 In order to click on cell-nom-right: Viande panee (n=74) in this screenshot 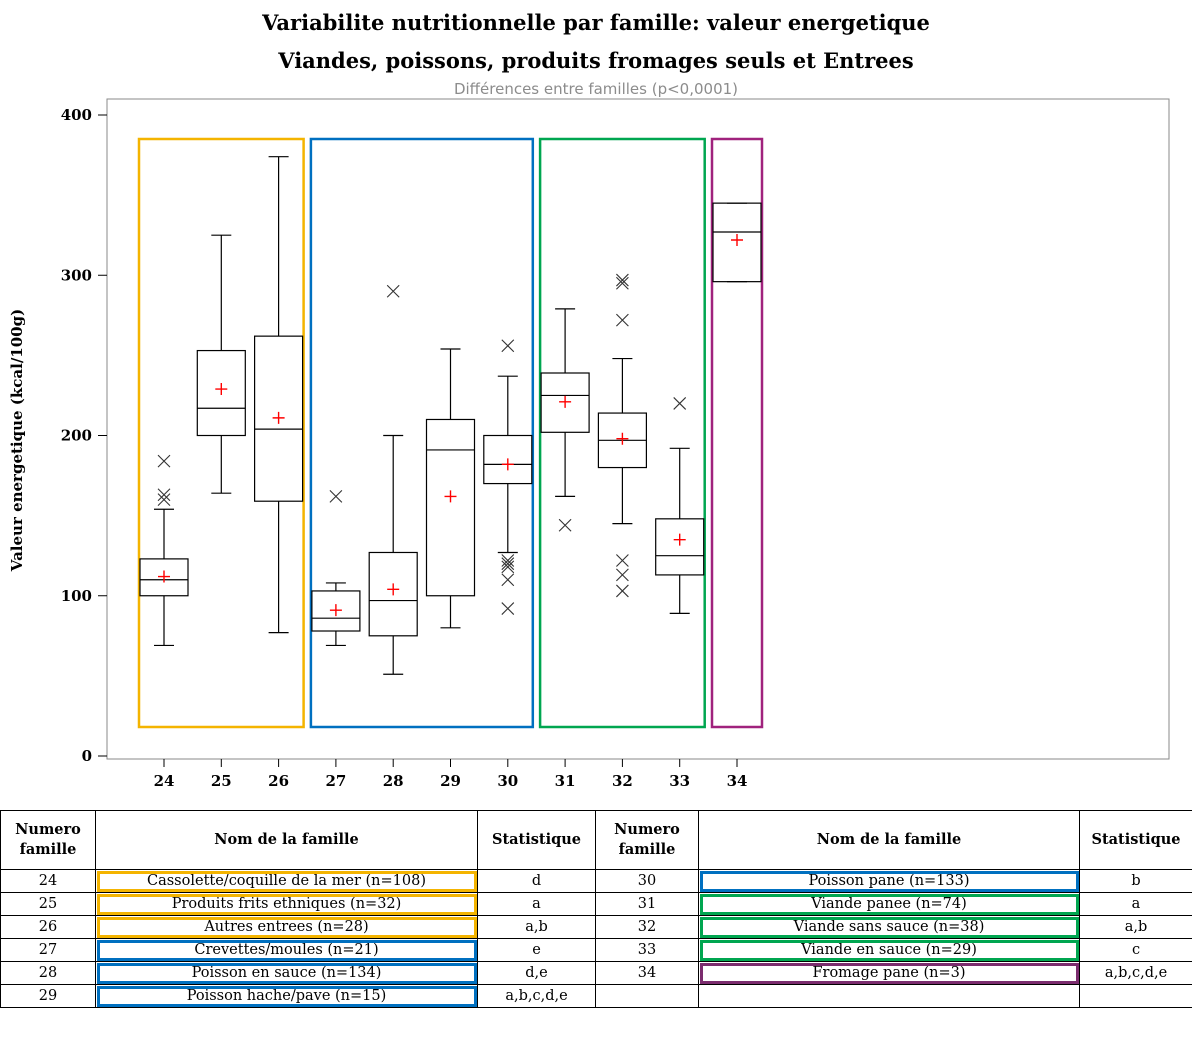, I will do `click(889, 904)`.